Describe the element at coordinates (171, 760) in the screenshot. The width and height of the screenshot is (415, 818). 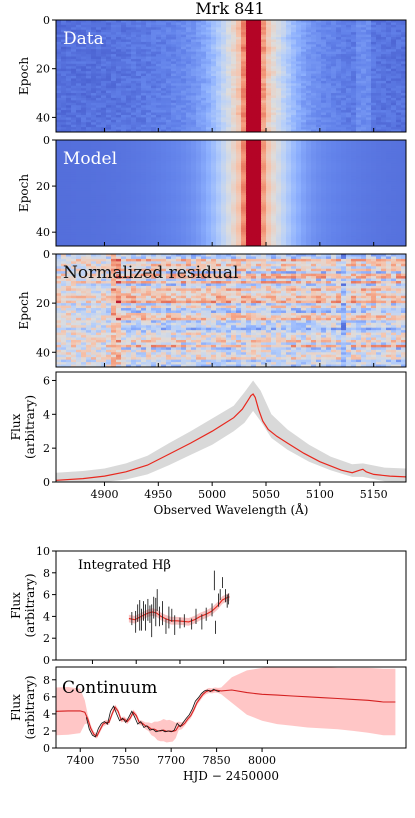
I see `x-tick-label: 7700` at that location.